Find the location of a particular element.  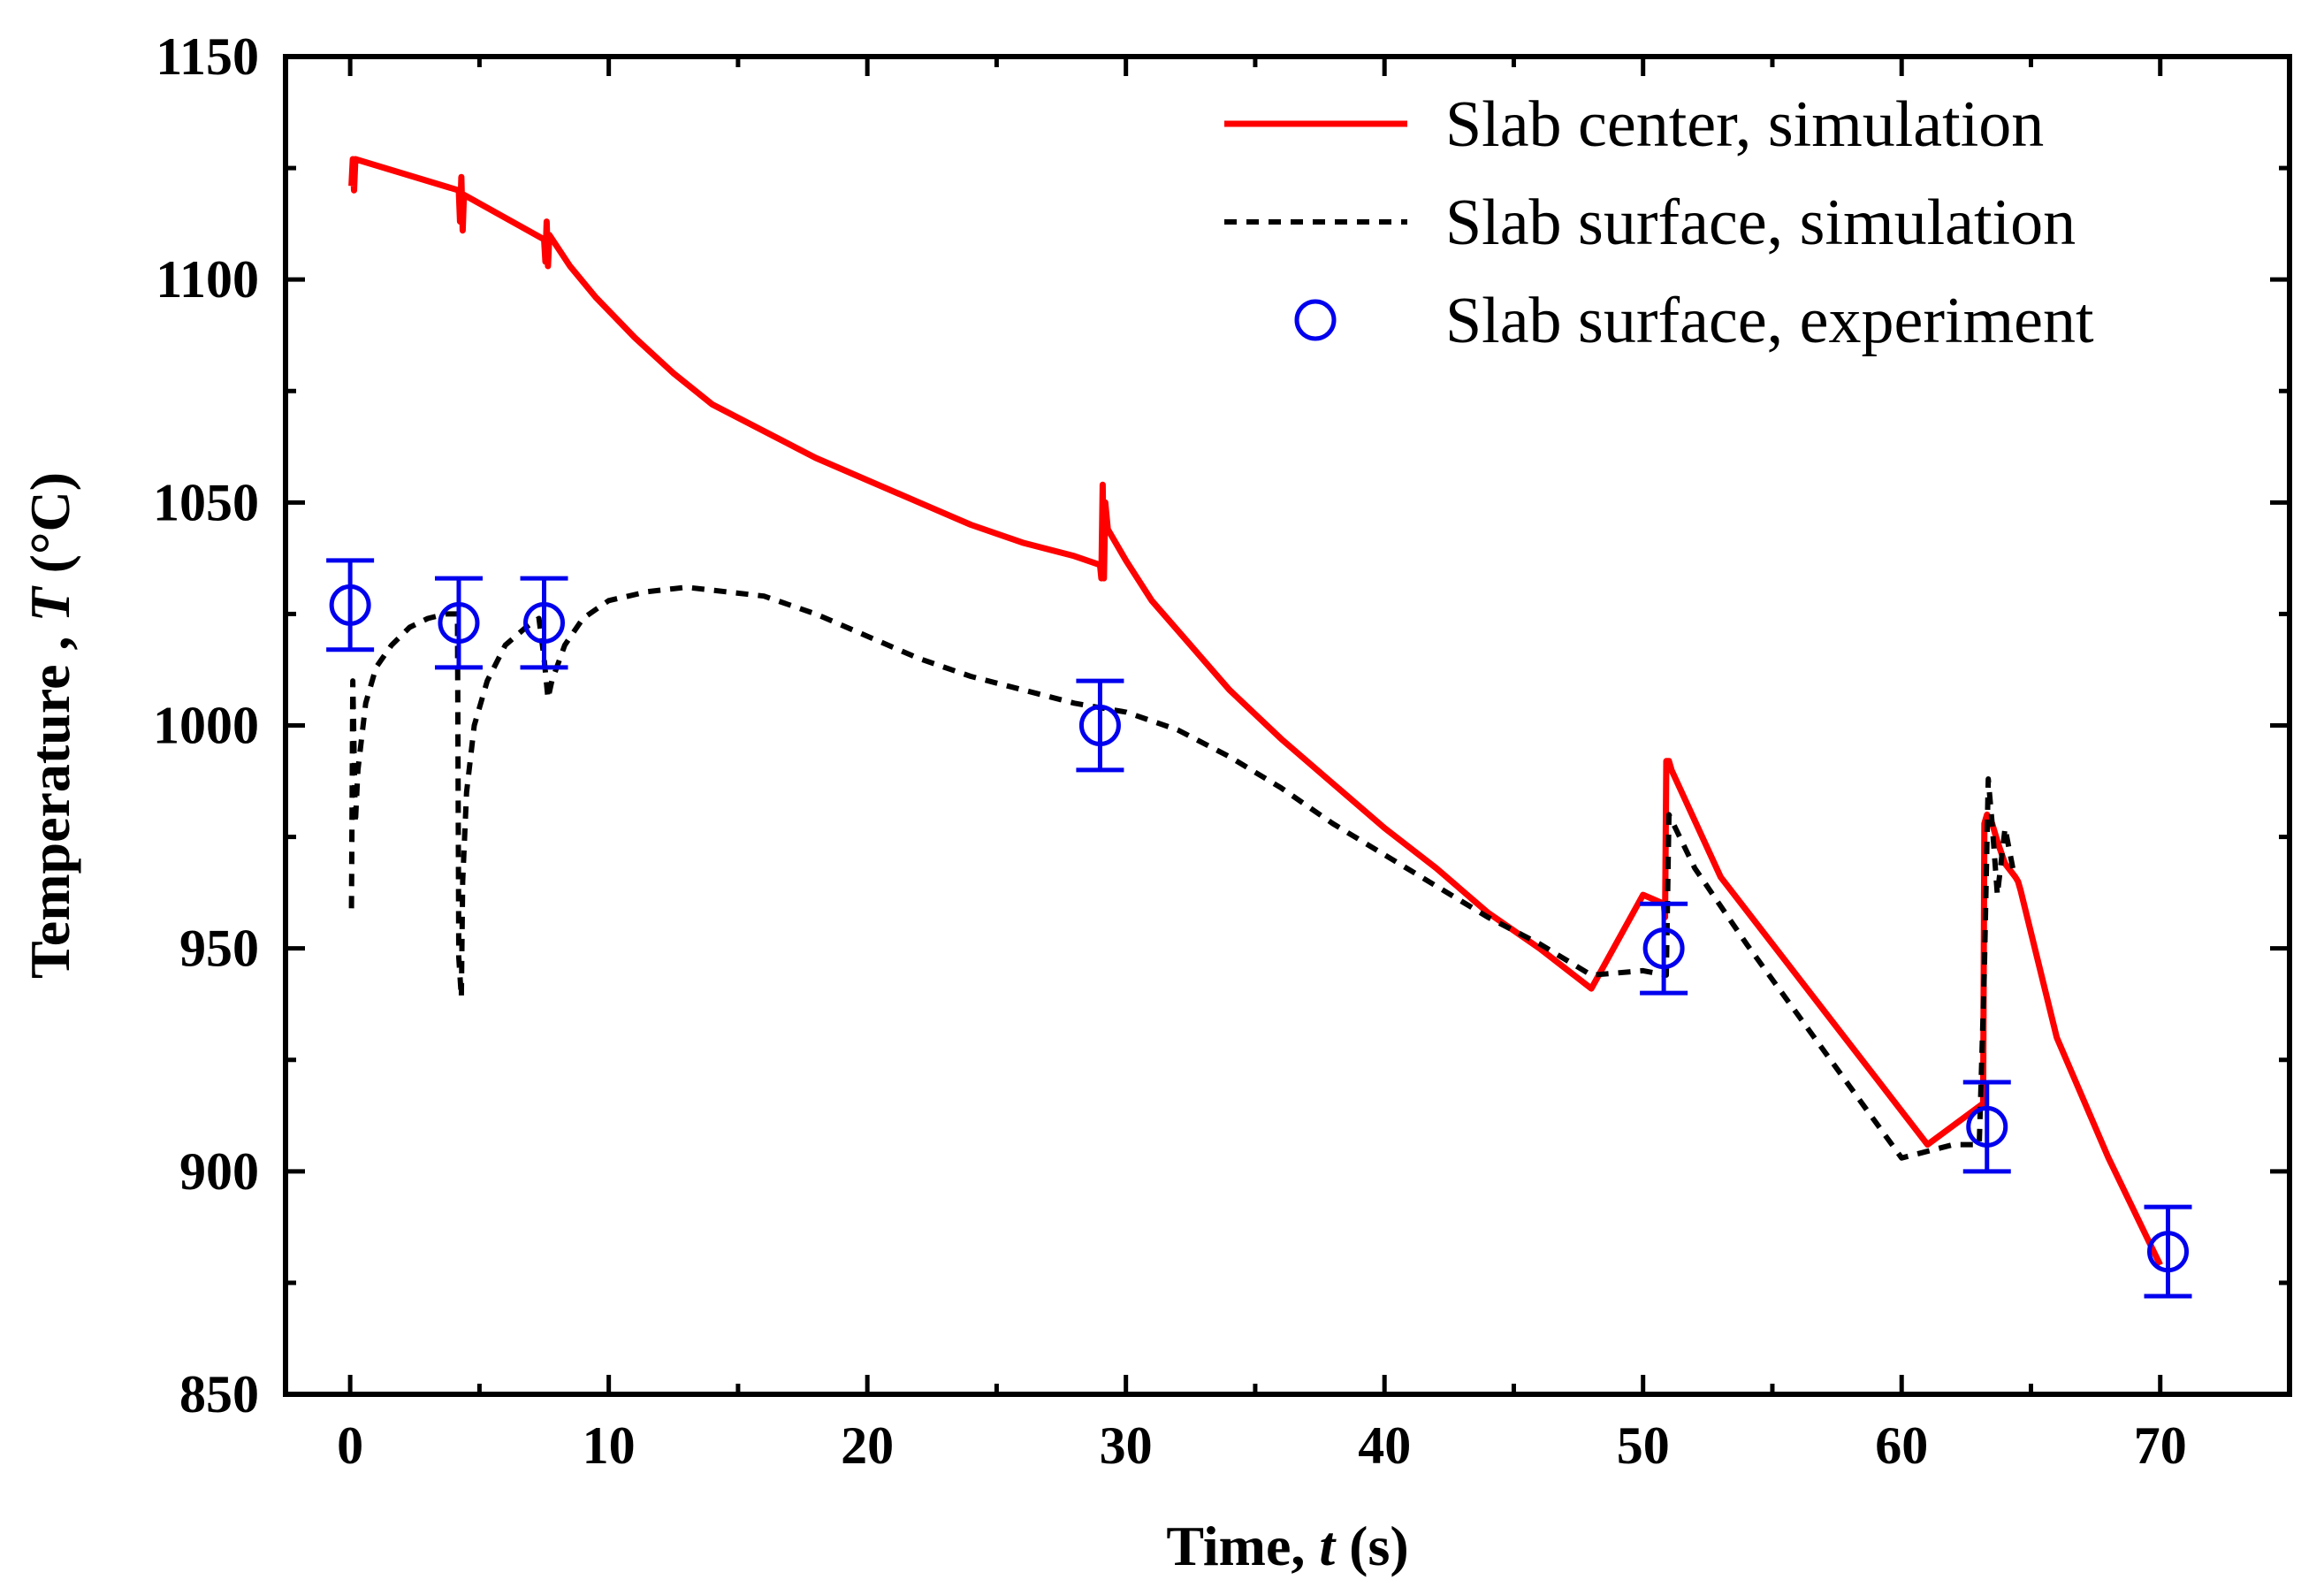

x-tick-label: 10 is located at coordinates (609, 1445).